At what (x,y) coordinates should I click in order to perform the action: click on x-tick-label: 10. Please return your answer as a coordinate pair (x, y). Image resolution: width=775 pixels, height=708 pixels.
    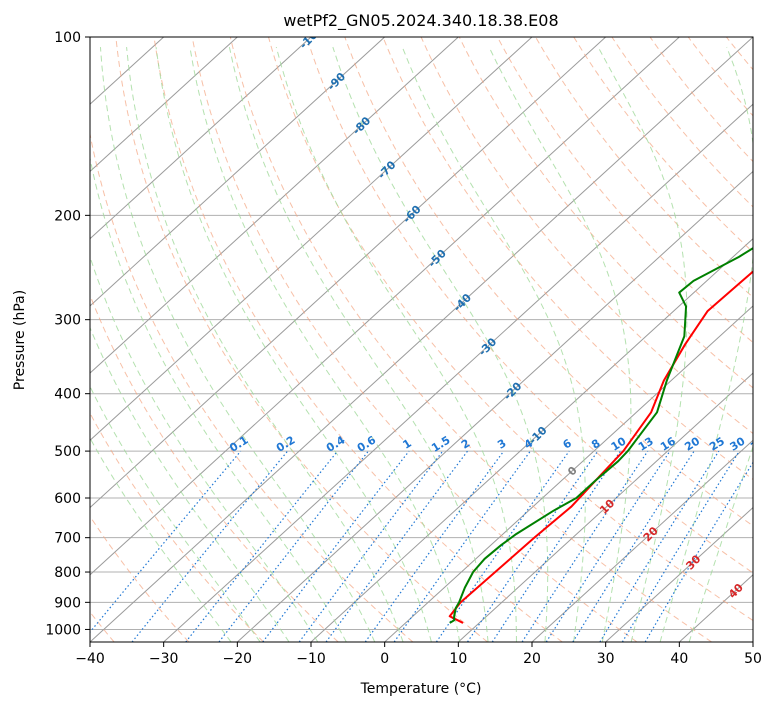
    Looking at the image, I should click on (458, 659).